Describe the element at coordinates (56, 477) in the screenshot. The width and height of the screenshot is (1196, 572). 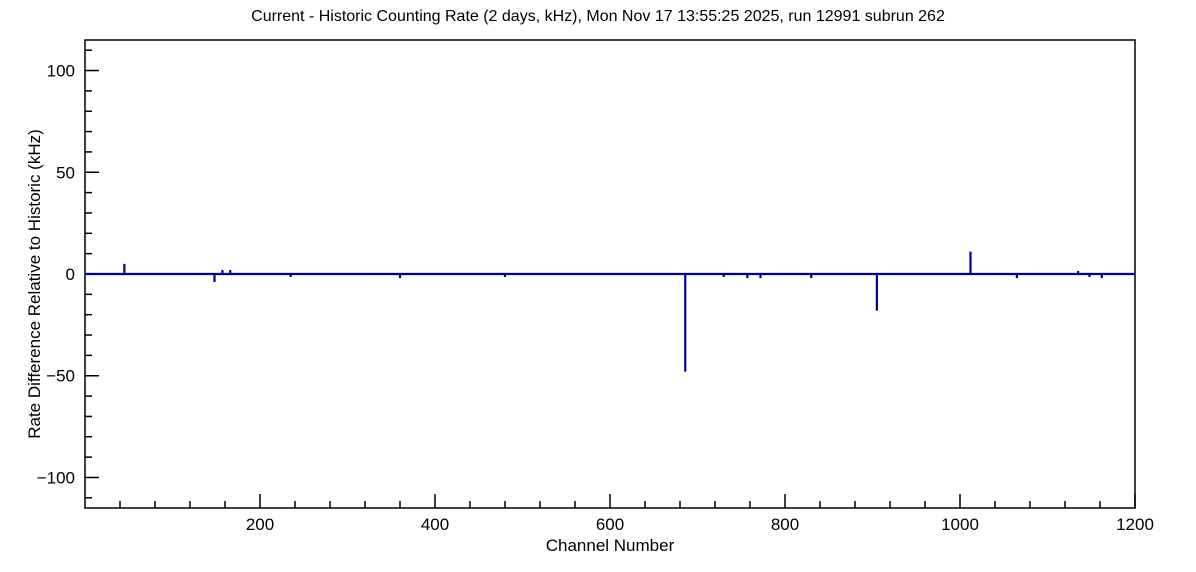
I see `y-tick-label: −100` at that location.